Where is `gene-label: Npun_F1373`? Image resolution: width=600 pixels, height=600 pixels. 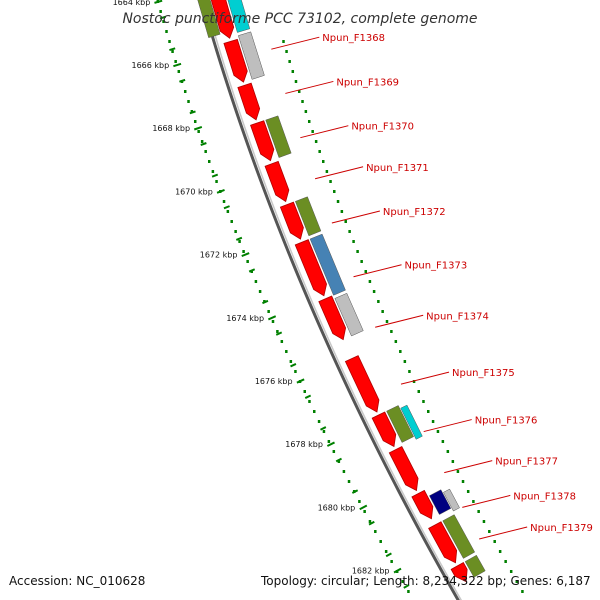
gene-label: Npun_F1373 is located at coordinates (436, 266).